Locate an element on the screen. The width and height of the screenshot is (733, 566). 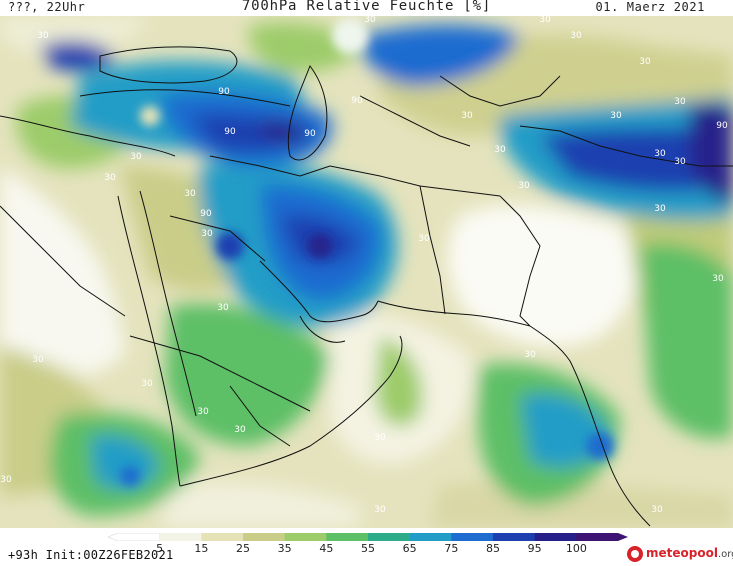
qatar-uae-coast is located at coordinates (322, 329).